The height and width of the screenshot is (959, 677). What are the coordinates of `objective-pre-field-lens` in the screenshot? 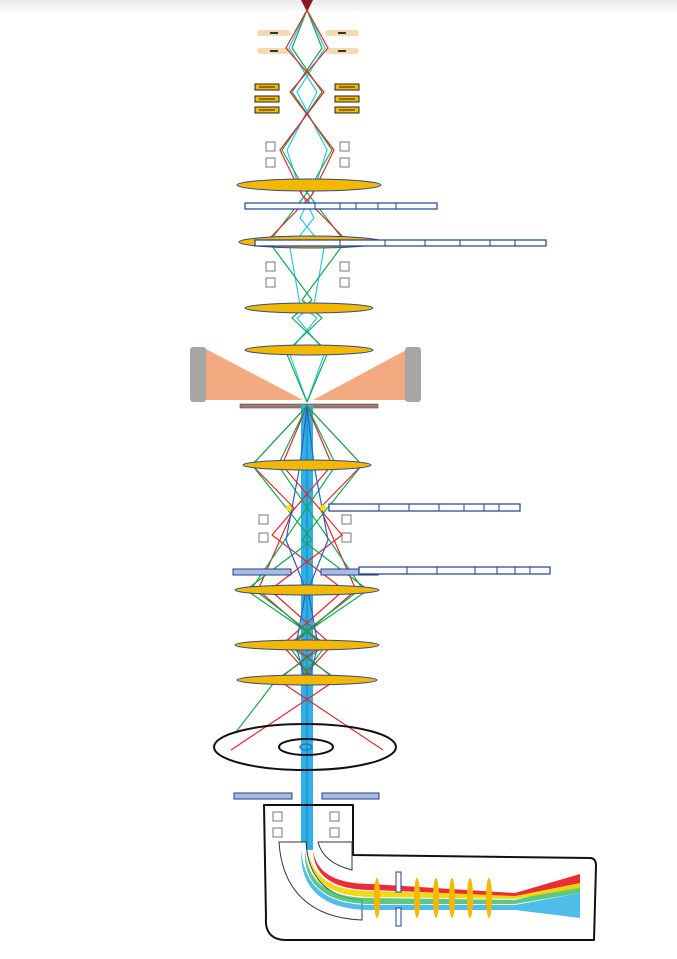 It's located at (309, 350).